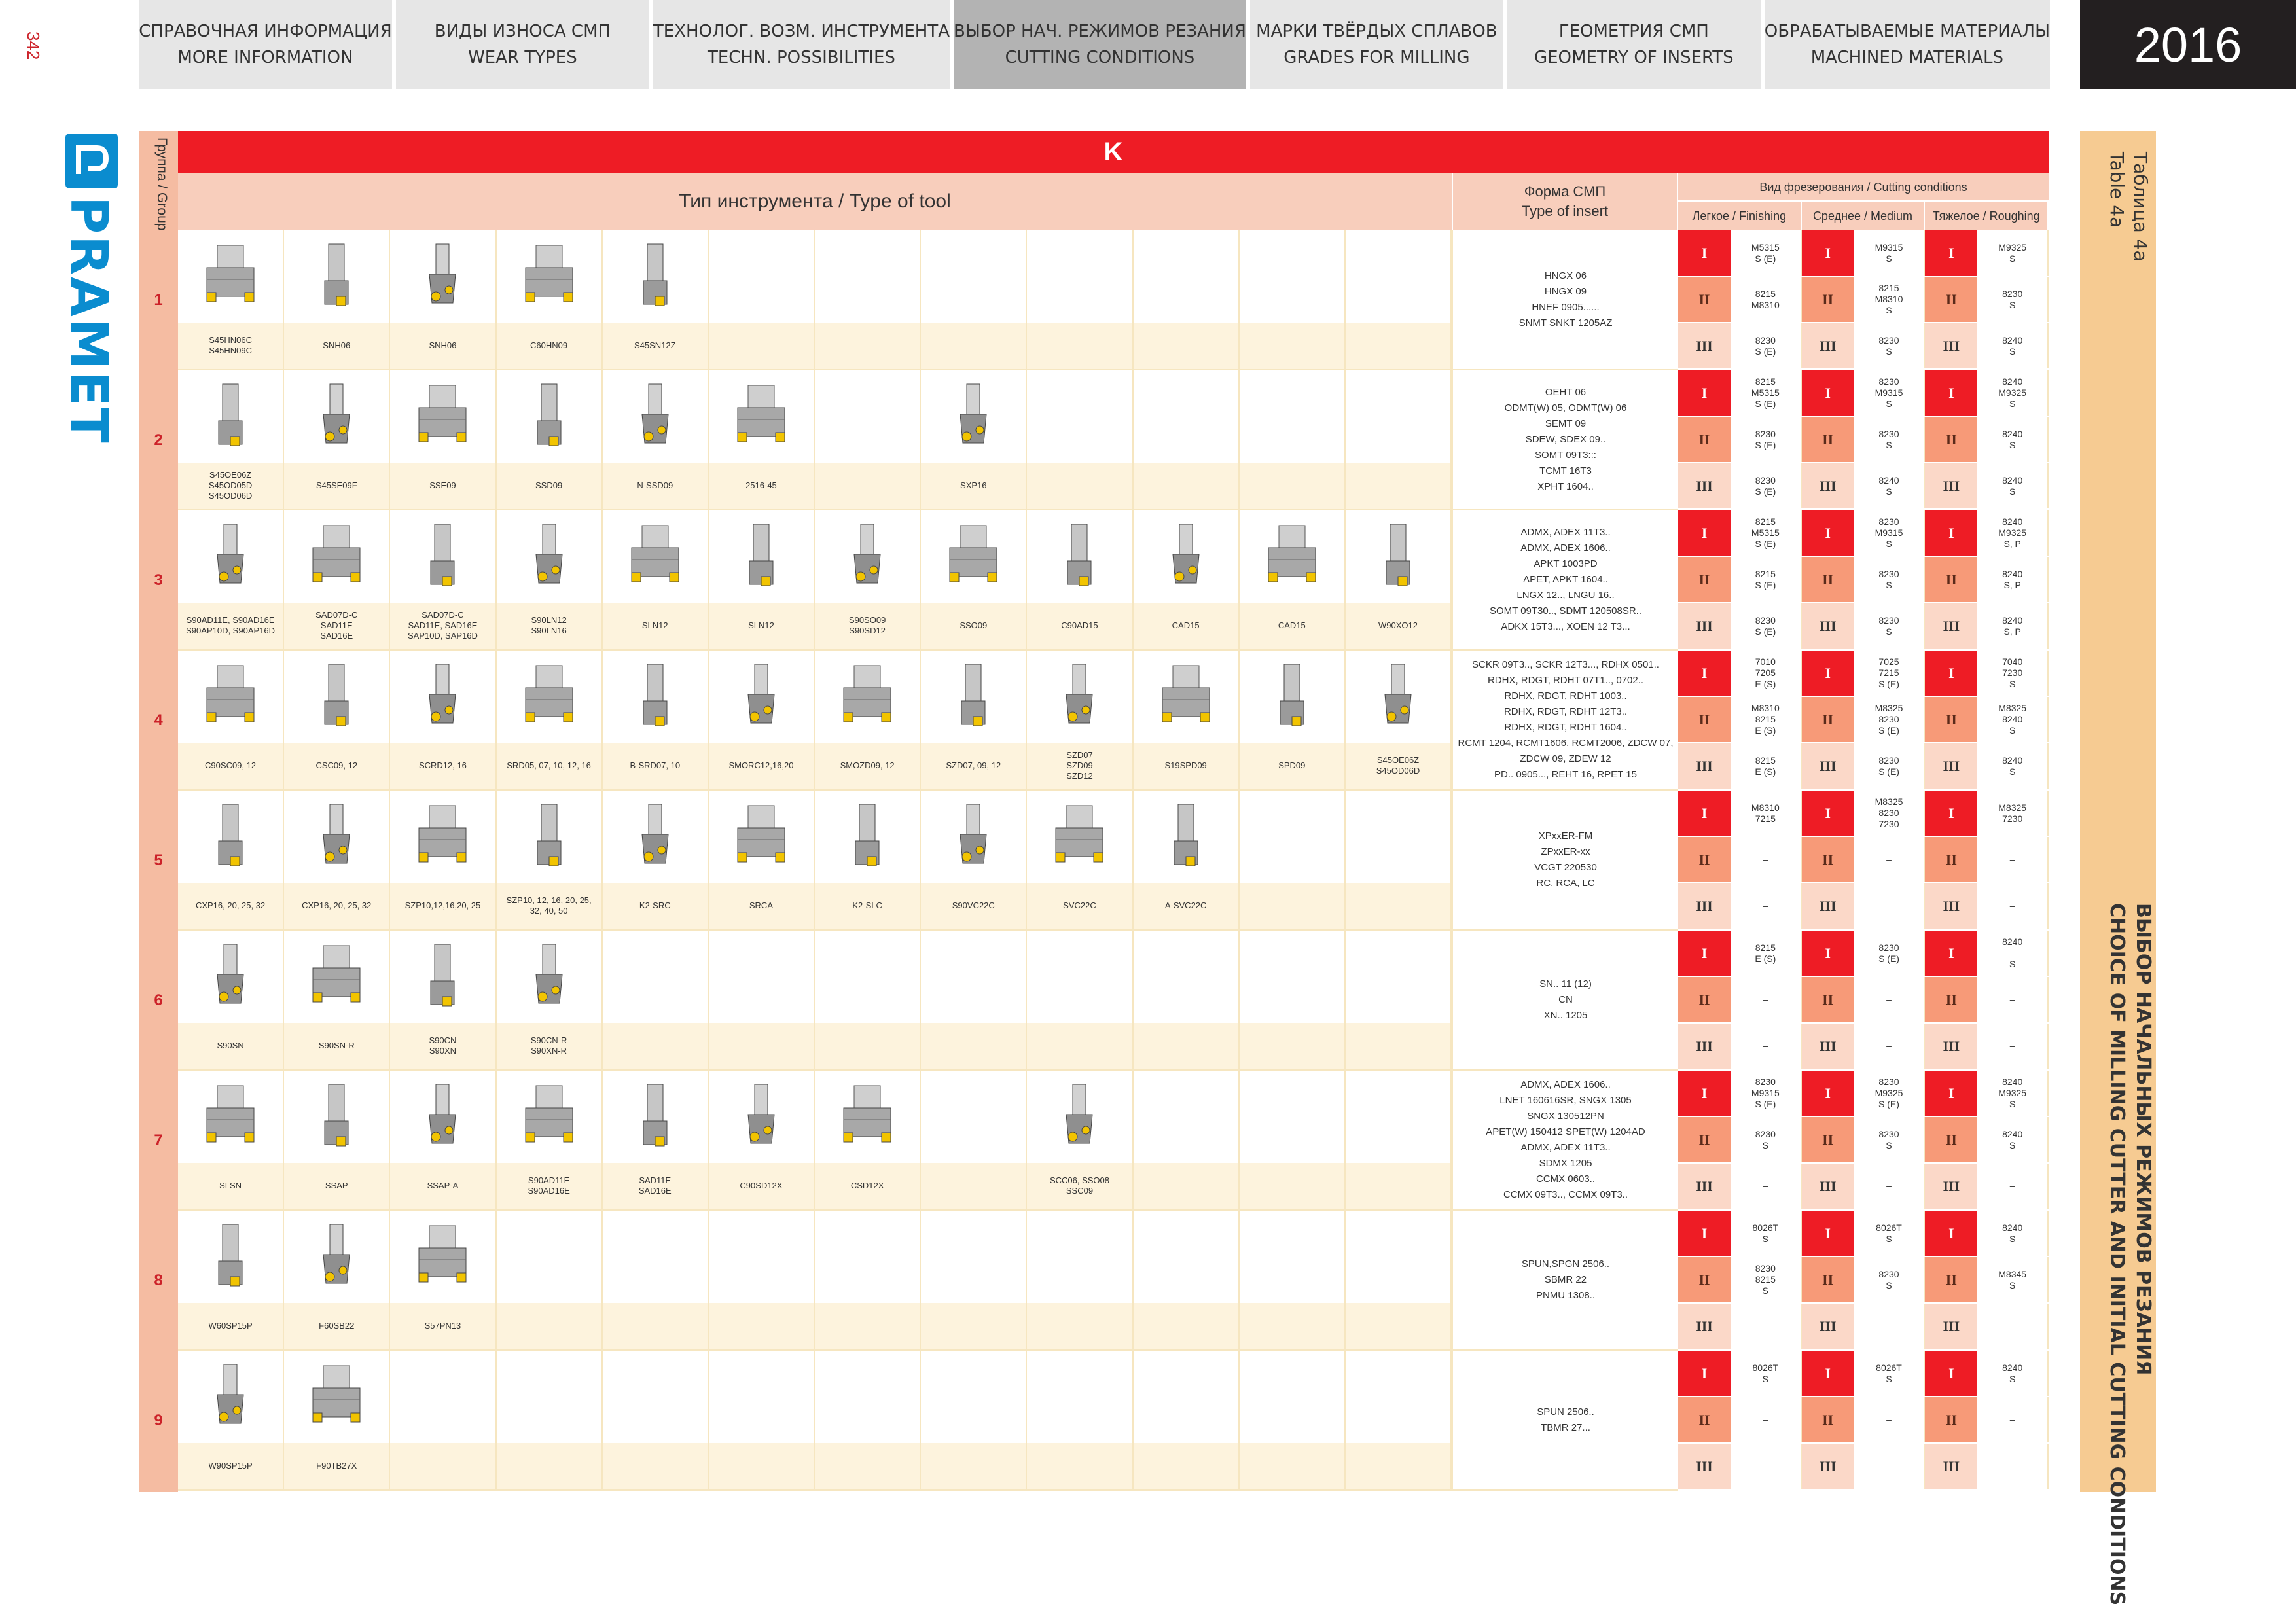  Describe the element at coordinates (1634, 44) in the screenshot. I see `nav-tab-geometry-of-inserts: ГЕОМЕТРИЯ СМП GEOMETRY OF INSERTS` at that location.